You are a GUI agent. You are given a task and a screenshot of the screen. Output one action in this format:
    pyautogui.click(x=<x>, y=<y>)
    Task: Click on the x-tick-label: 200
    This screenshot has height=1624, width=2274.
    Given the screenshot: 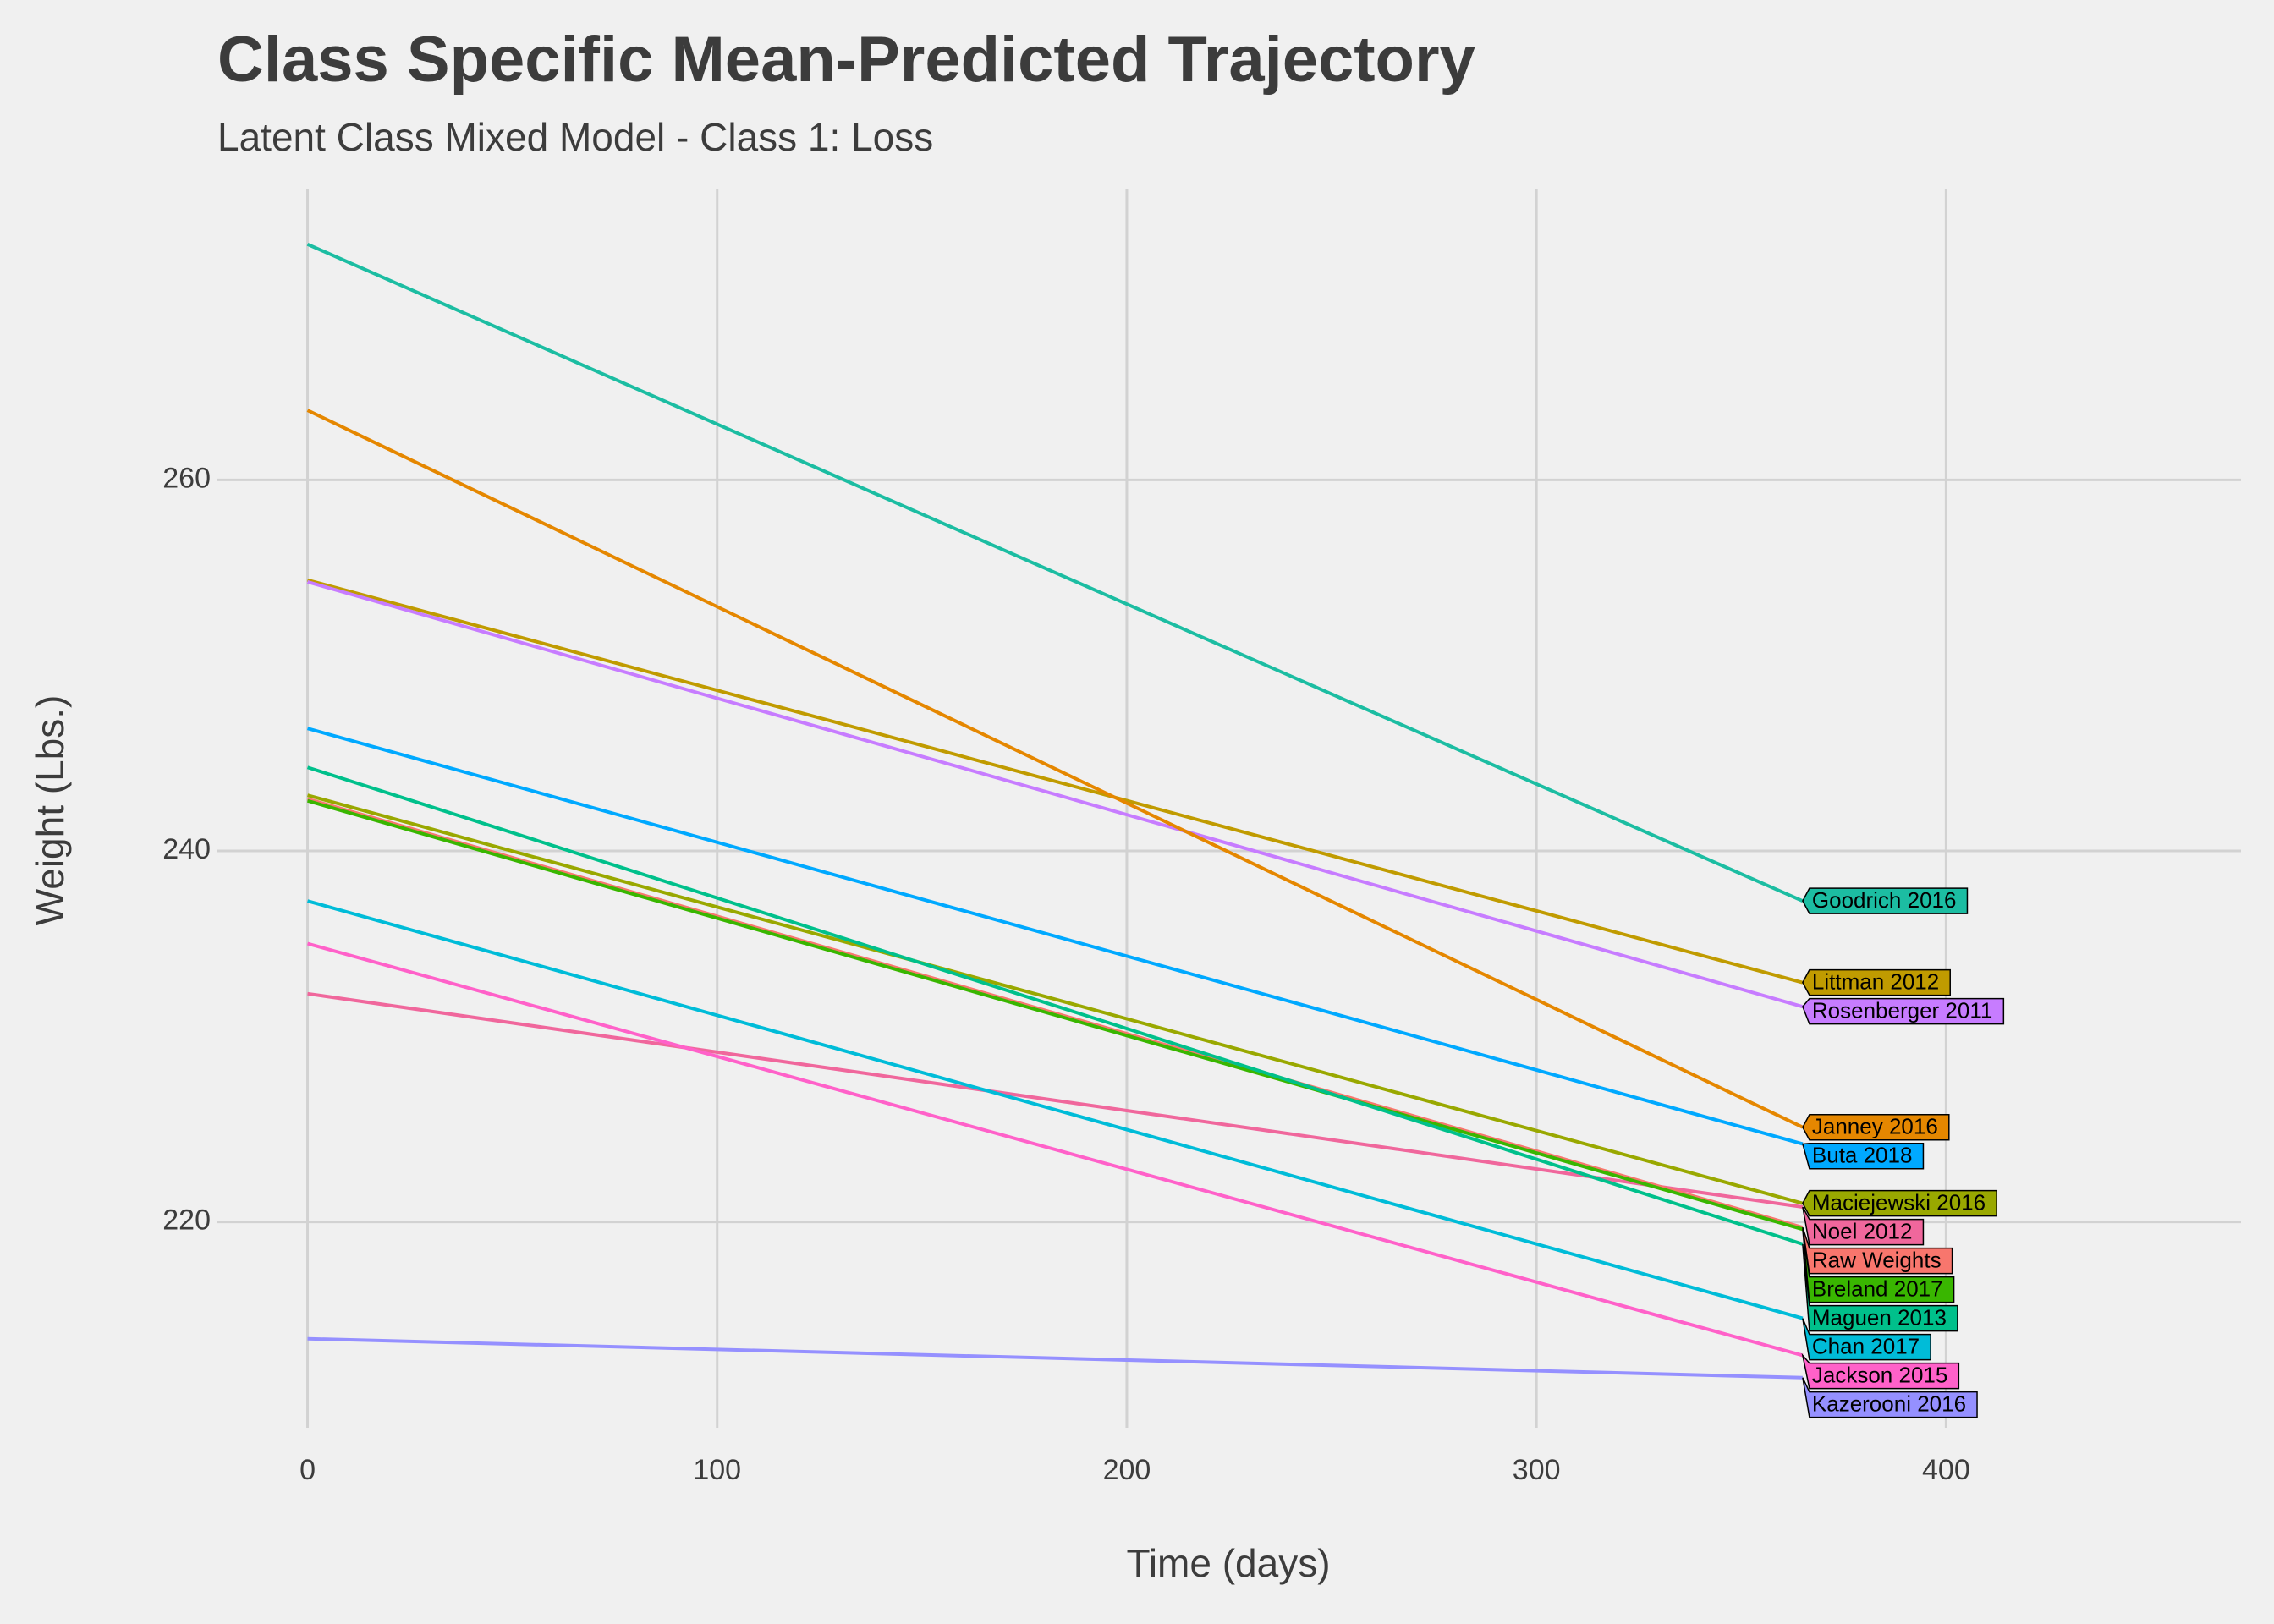 What is the action you would take?
    pyautogui.click(x=1127, y=1470)
    